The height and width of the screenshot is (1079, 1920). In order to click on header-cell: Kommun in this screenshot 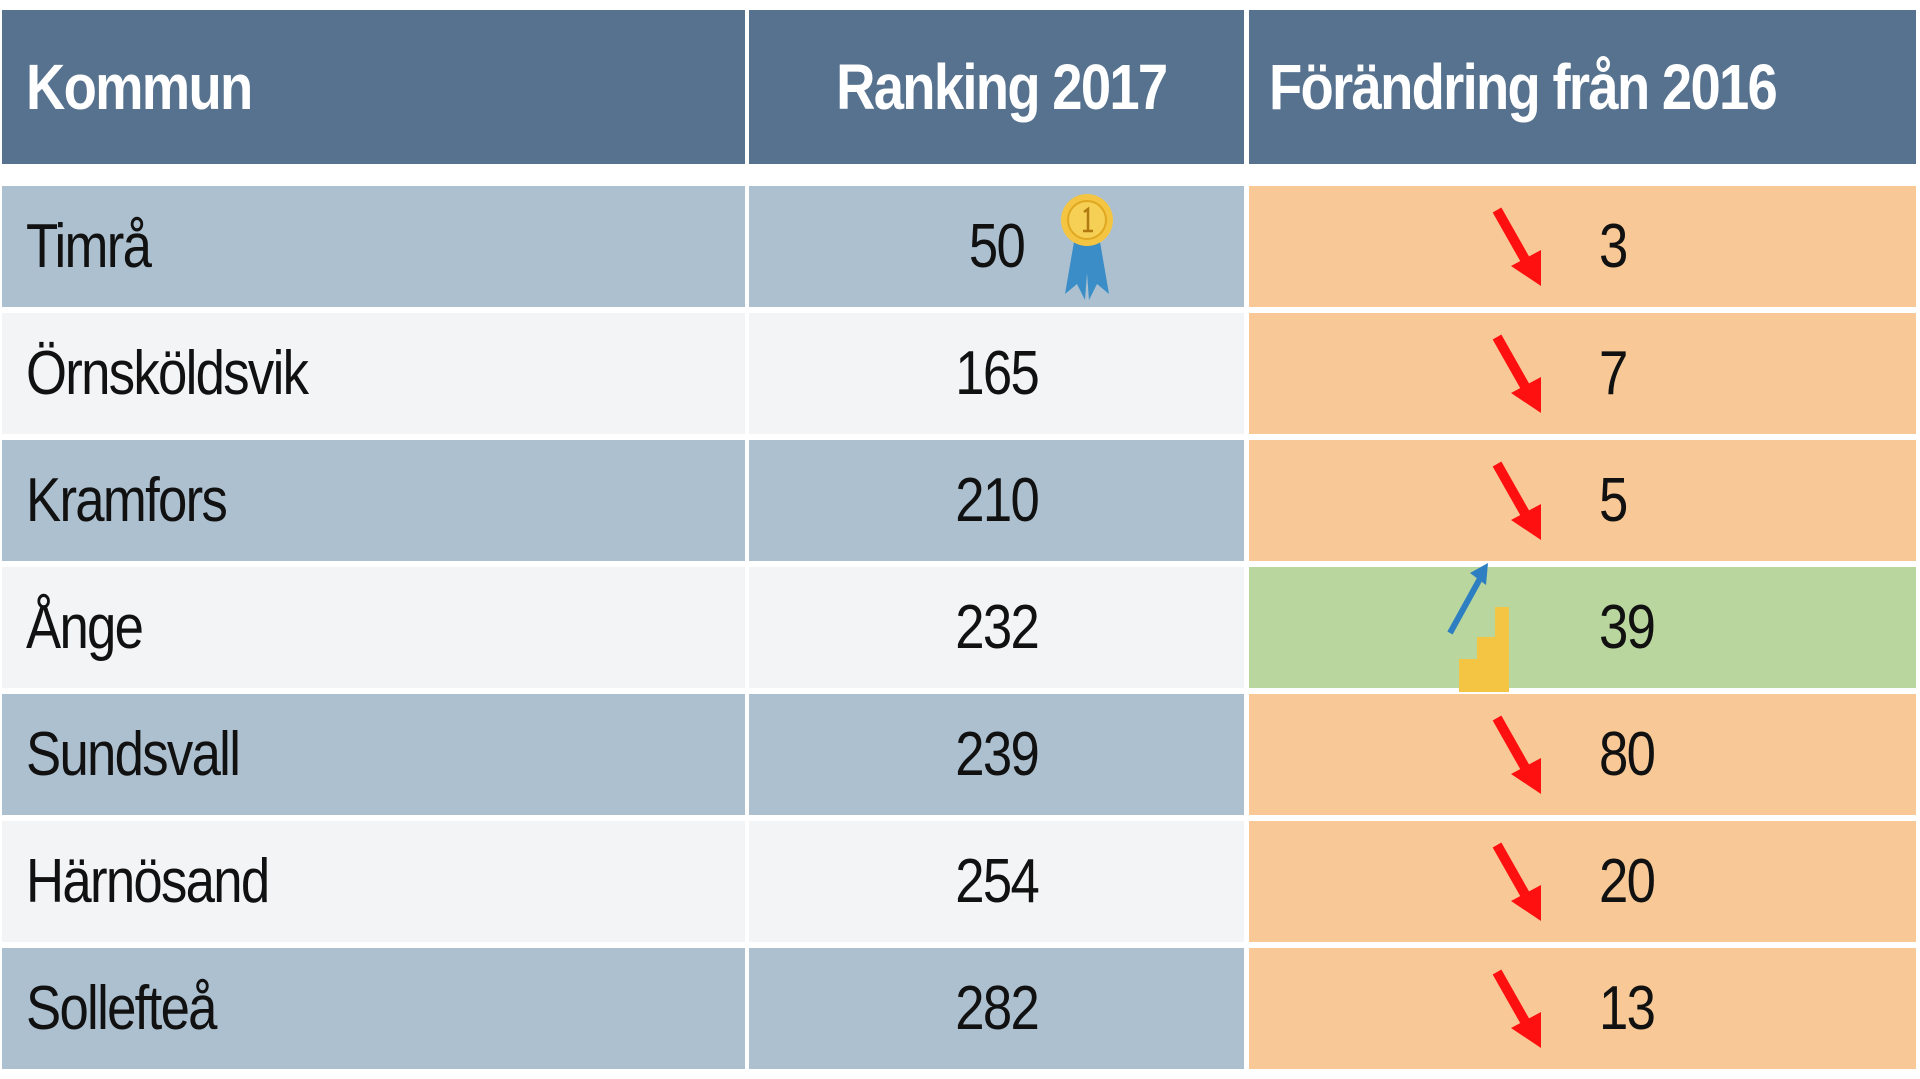, I will do `click(373, 87)`.